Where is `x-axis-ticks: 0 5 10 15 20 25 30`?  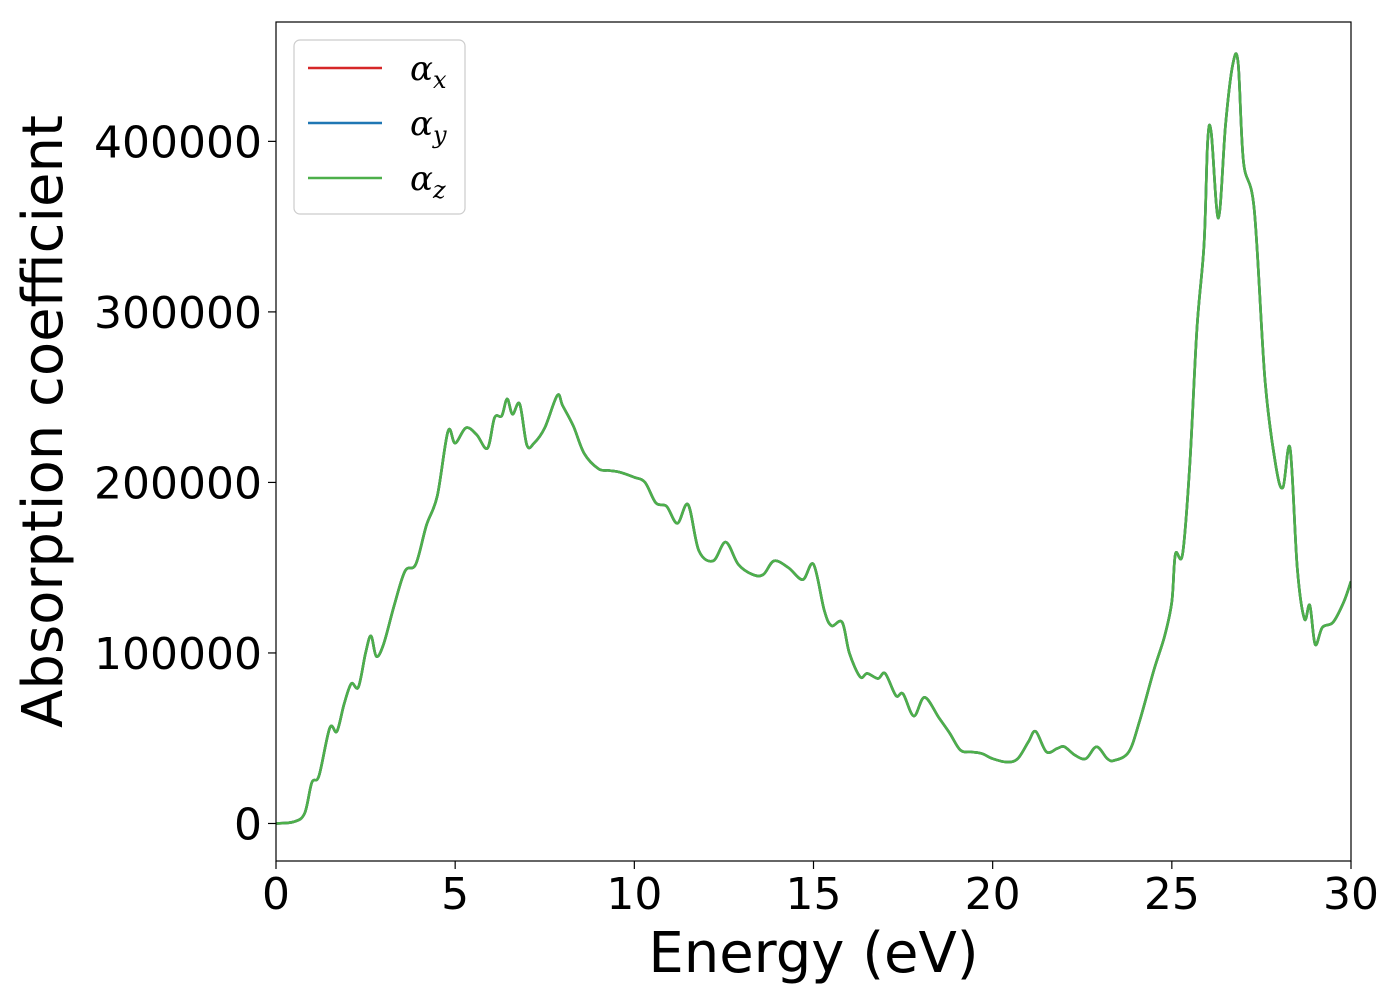 x-axis-ticks: 0 5 10 15 20 25 30 is located at coordinates (820, 890).